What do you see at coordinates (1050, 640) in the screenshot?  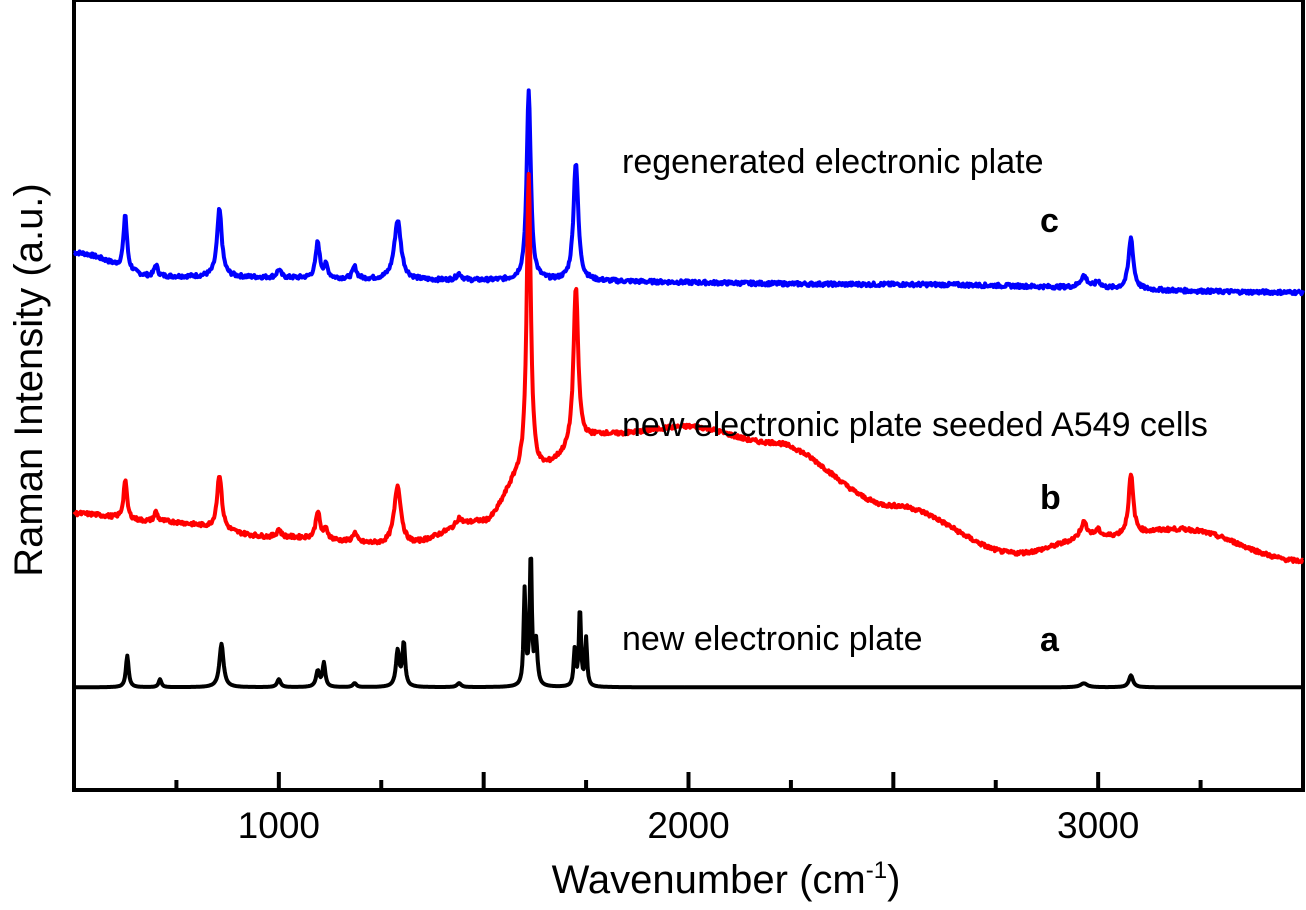 I see `series-label-a: a` at bounding box center [1050, 640].